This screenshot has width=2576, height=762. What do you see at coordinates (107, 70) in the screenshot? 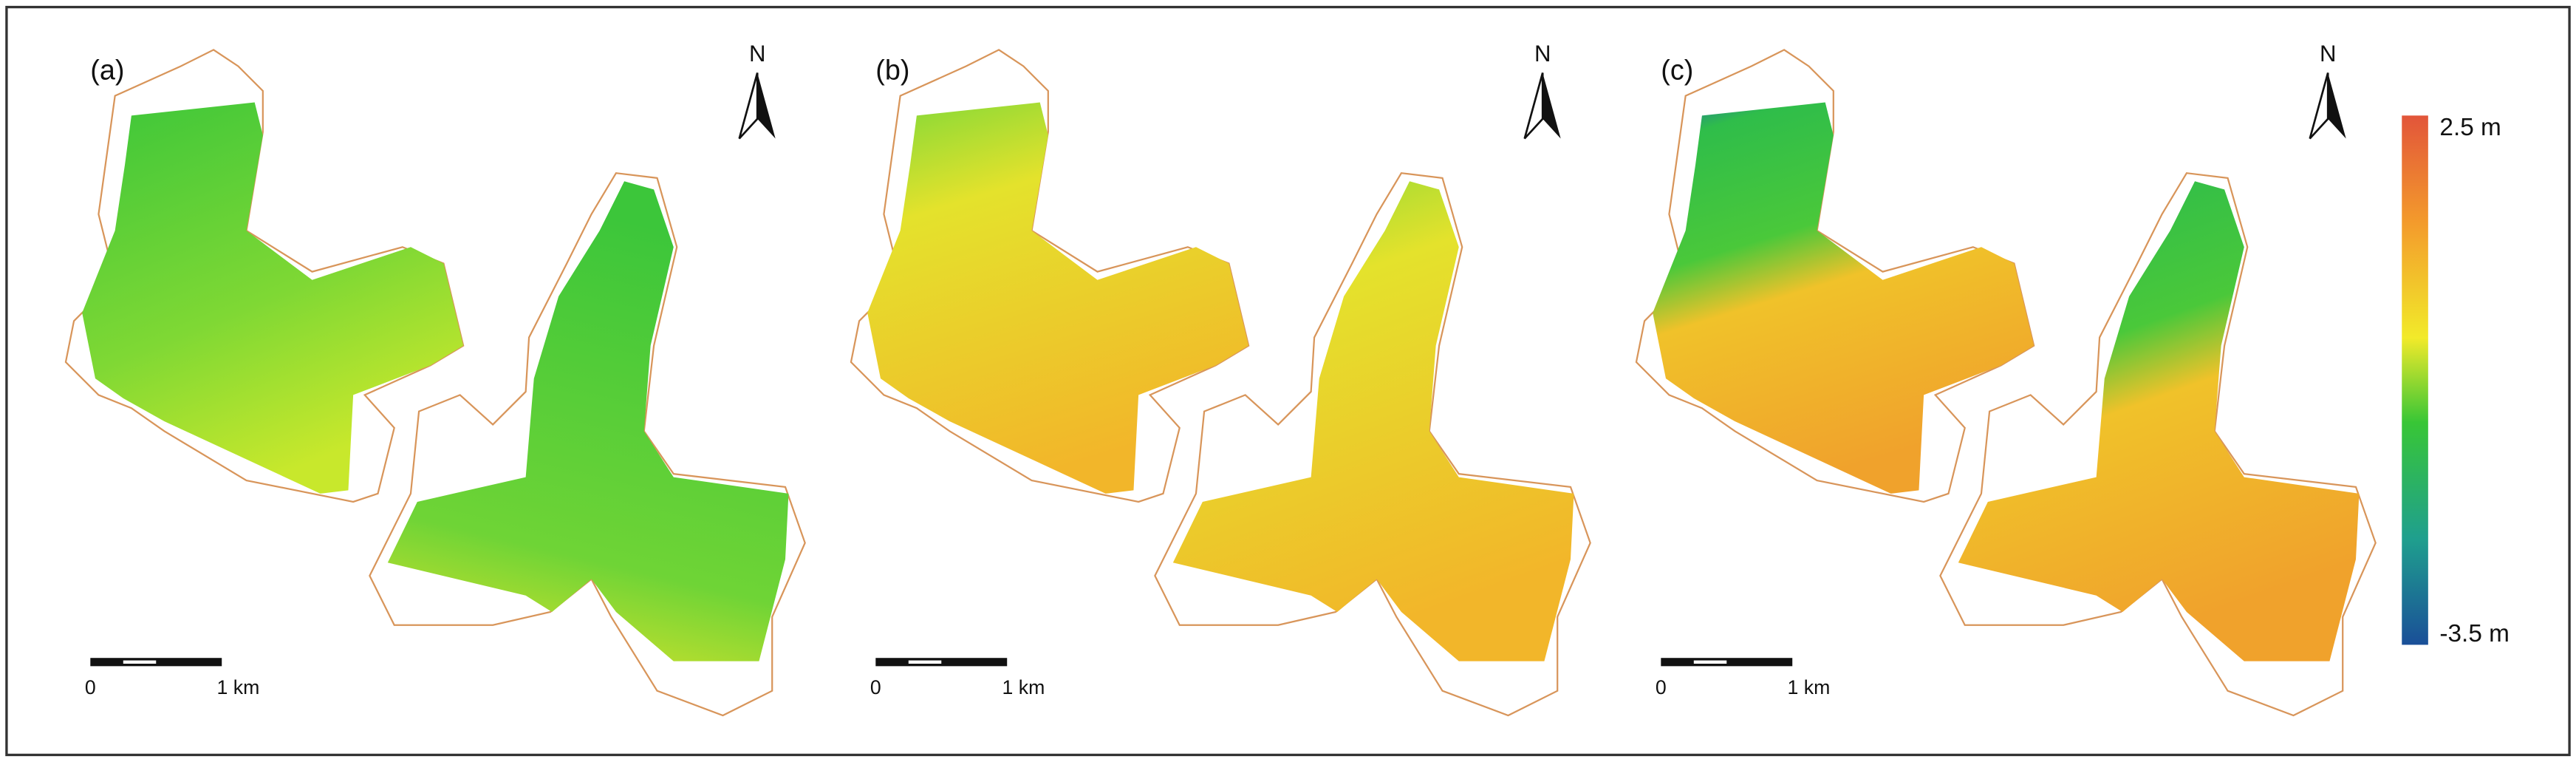
I see `panel-label: (a)` at bounding box center [107, 70].